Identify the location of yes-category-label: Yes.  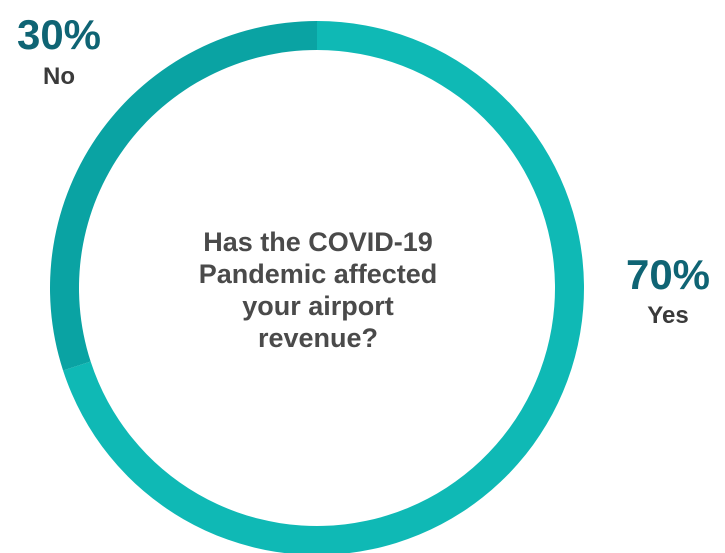
(668, 315).